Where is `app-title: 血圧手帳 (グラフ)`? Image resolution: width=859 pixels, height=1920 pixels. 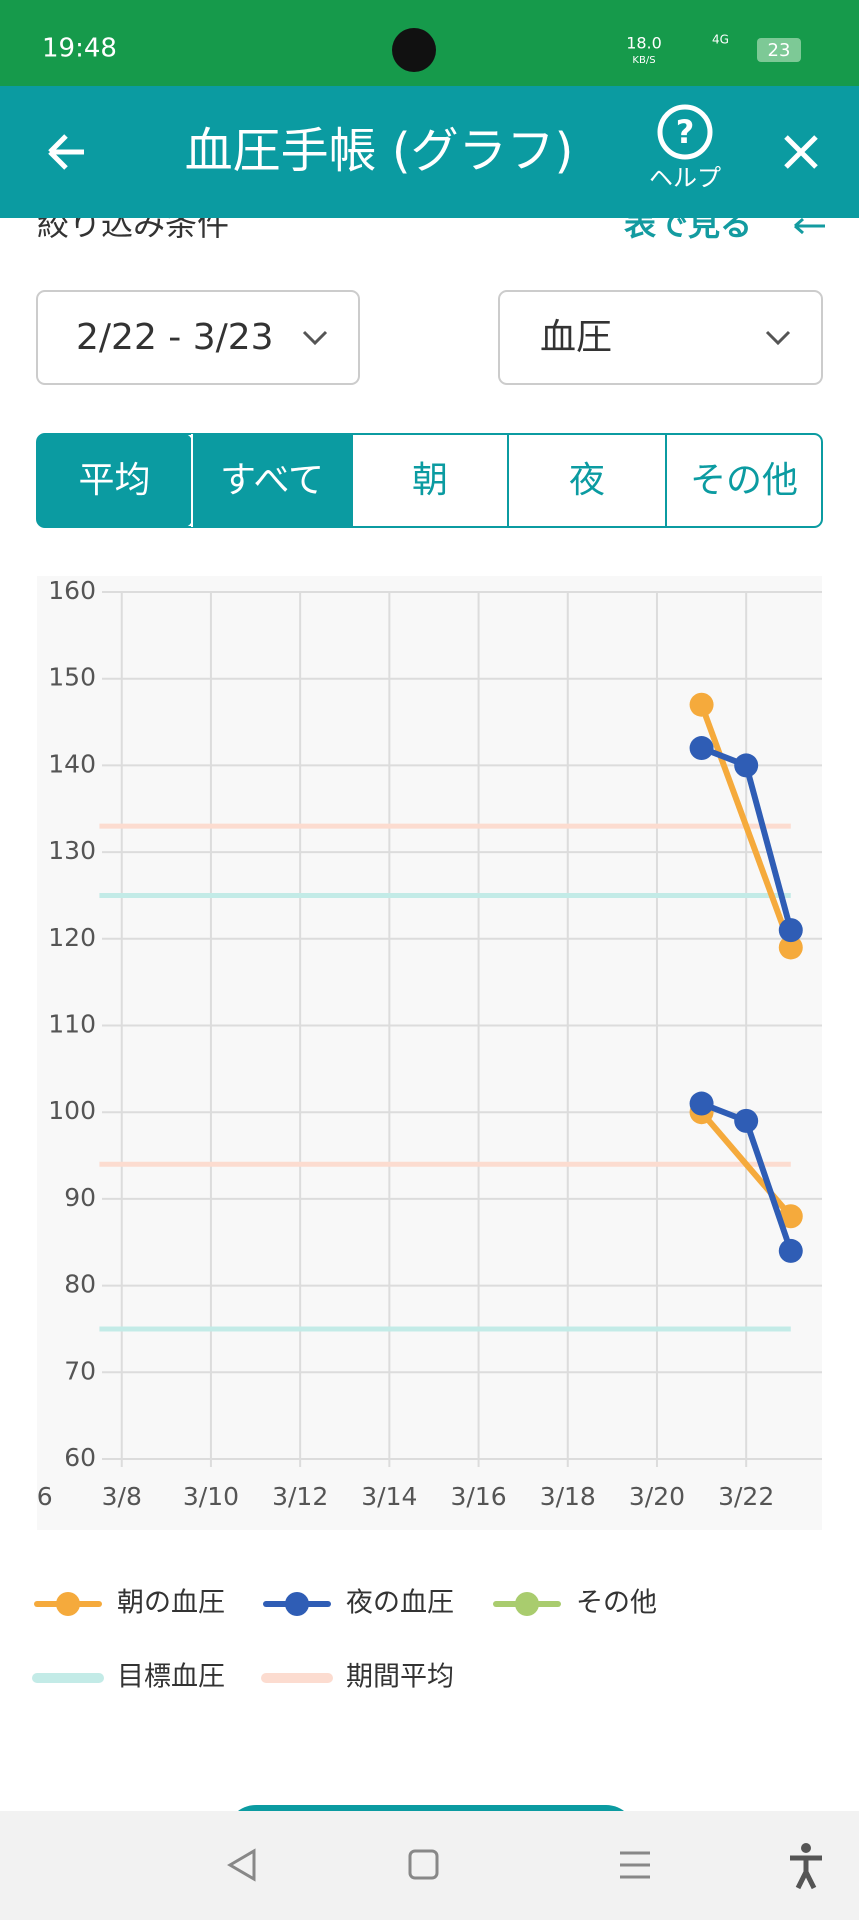
app-title: 血圧手帳 (グラフ) is located at coordinates (379, 151).